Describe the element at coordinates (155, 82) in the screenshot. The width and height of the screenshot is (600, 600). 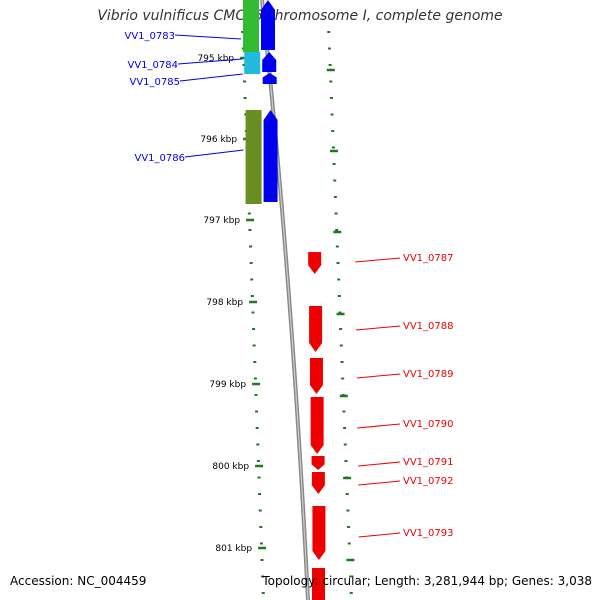
I see `forward-gene-label: VV1_0785` at that location.